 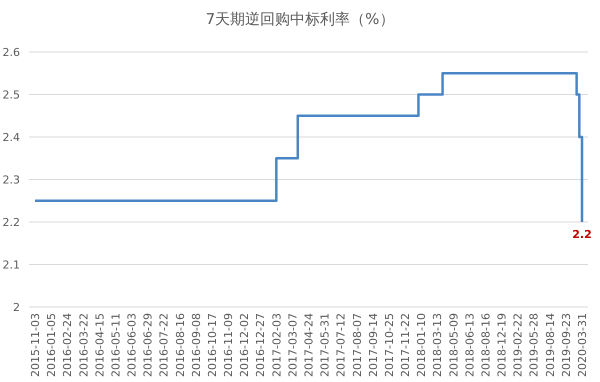 What do you see at coordinates (11, 222) in the screenshot?
I see `y-tick-label: 2.2` at bounding box center [11, 222].